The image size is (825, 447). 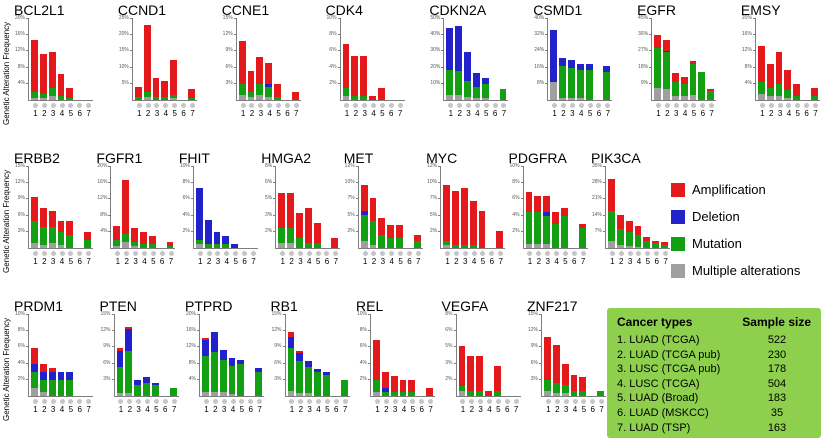 I want to click on gene-title: HMGA2, so click(x=286, y=158).